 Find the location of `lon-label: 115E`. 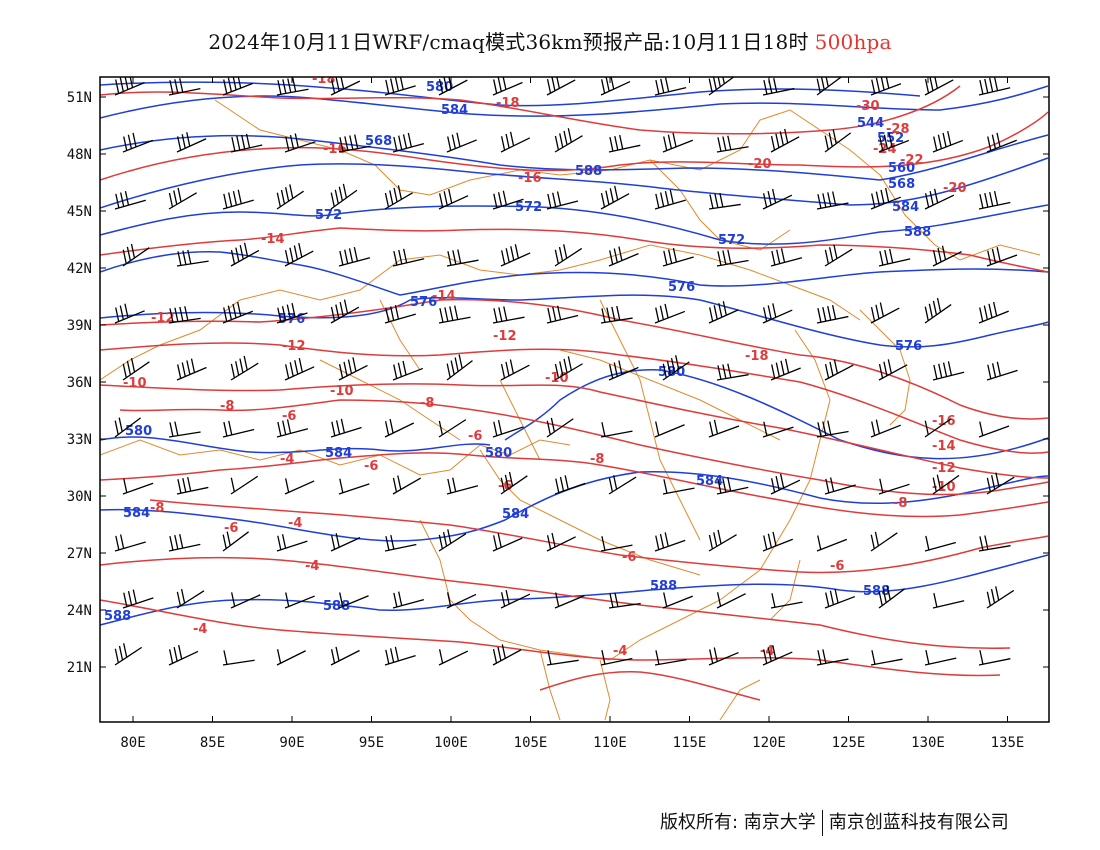

lon-label: 115E is located at coordinates (690, 743).